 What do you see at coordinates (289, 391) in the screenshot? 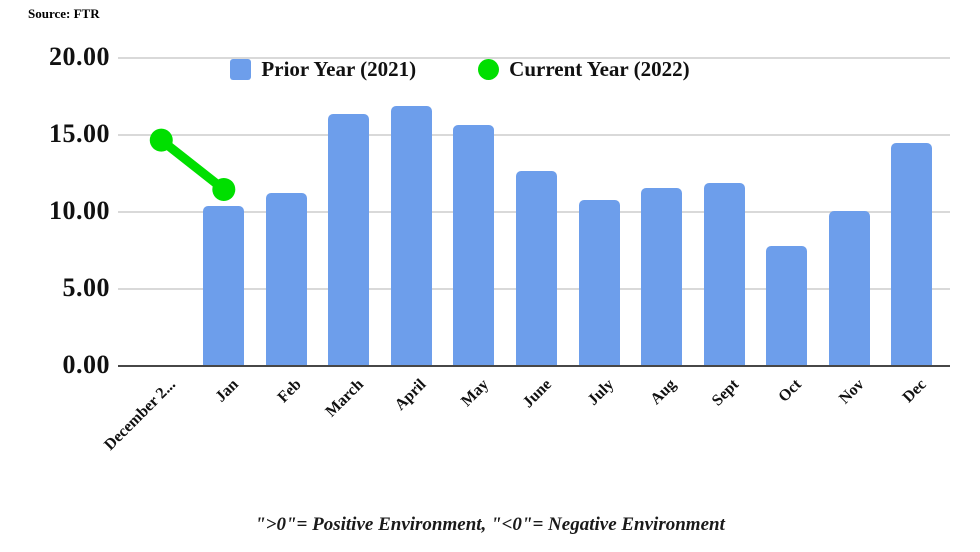
I see `x-axis-label: Feb` at bounding box center [289, 391].